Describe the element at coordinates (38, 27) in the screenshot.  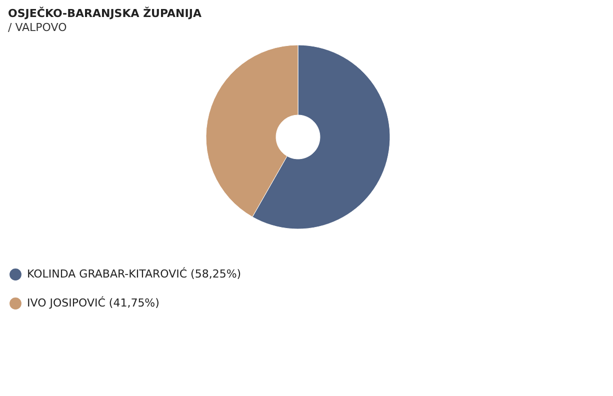
I see `chart-subtitle: / VALPOVO` at that location.